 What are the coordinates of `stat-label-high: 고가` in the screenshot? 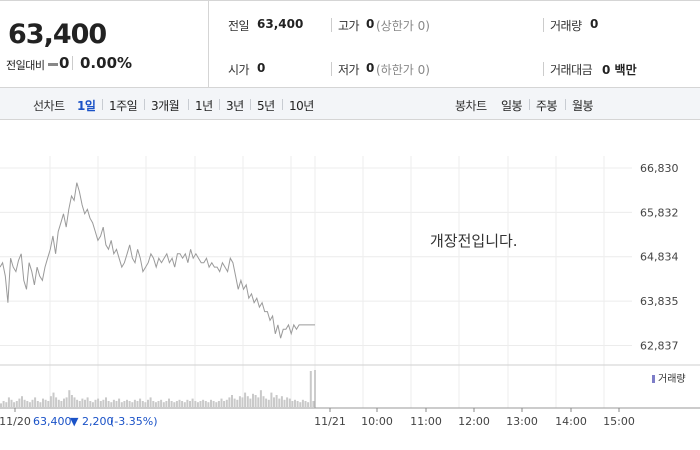 It's located at (349, 26).